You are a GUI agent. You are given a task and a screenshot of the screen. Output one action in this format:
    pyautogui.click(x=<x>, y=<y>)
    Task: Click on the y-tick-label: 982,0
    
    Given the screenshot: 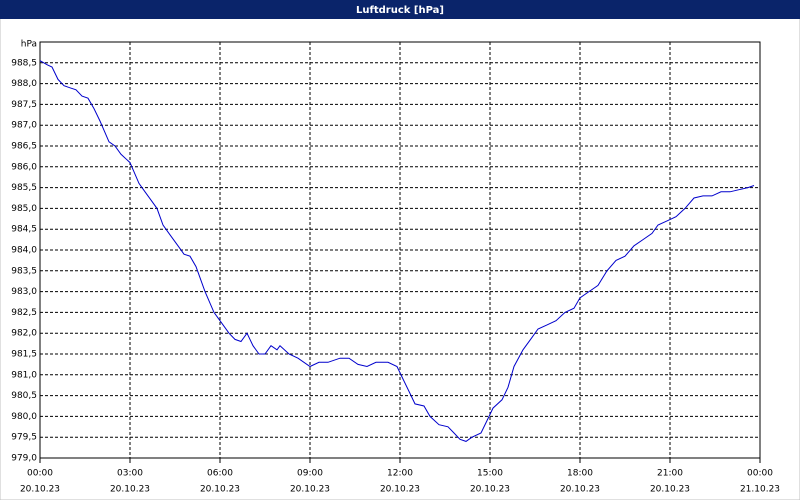 What is the action you would take?
    pyautogui.click(x=24, y=334)
    